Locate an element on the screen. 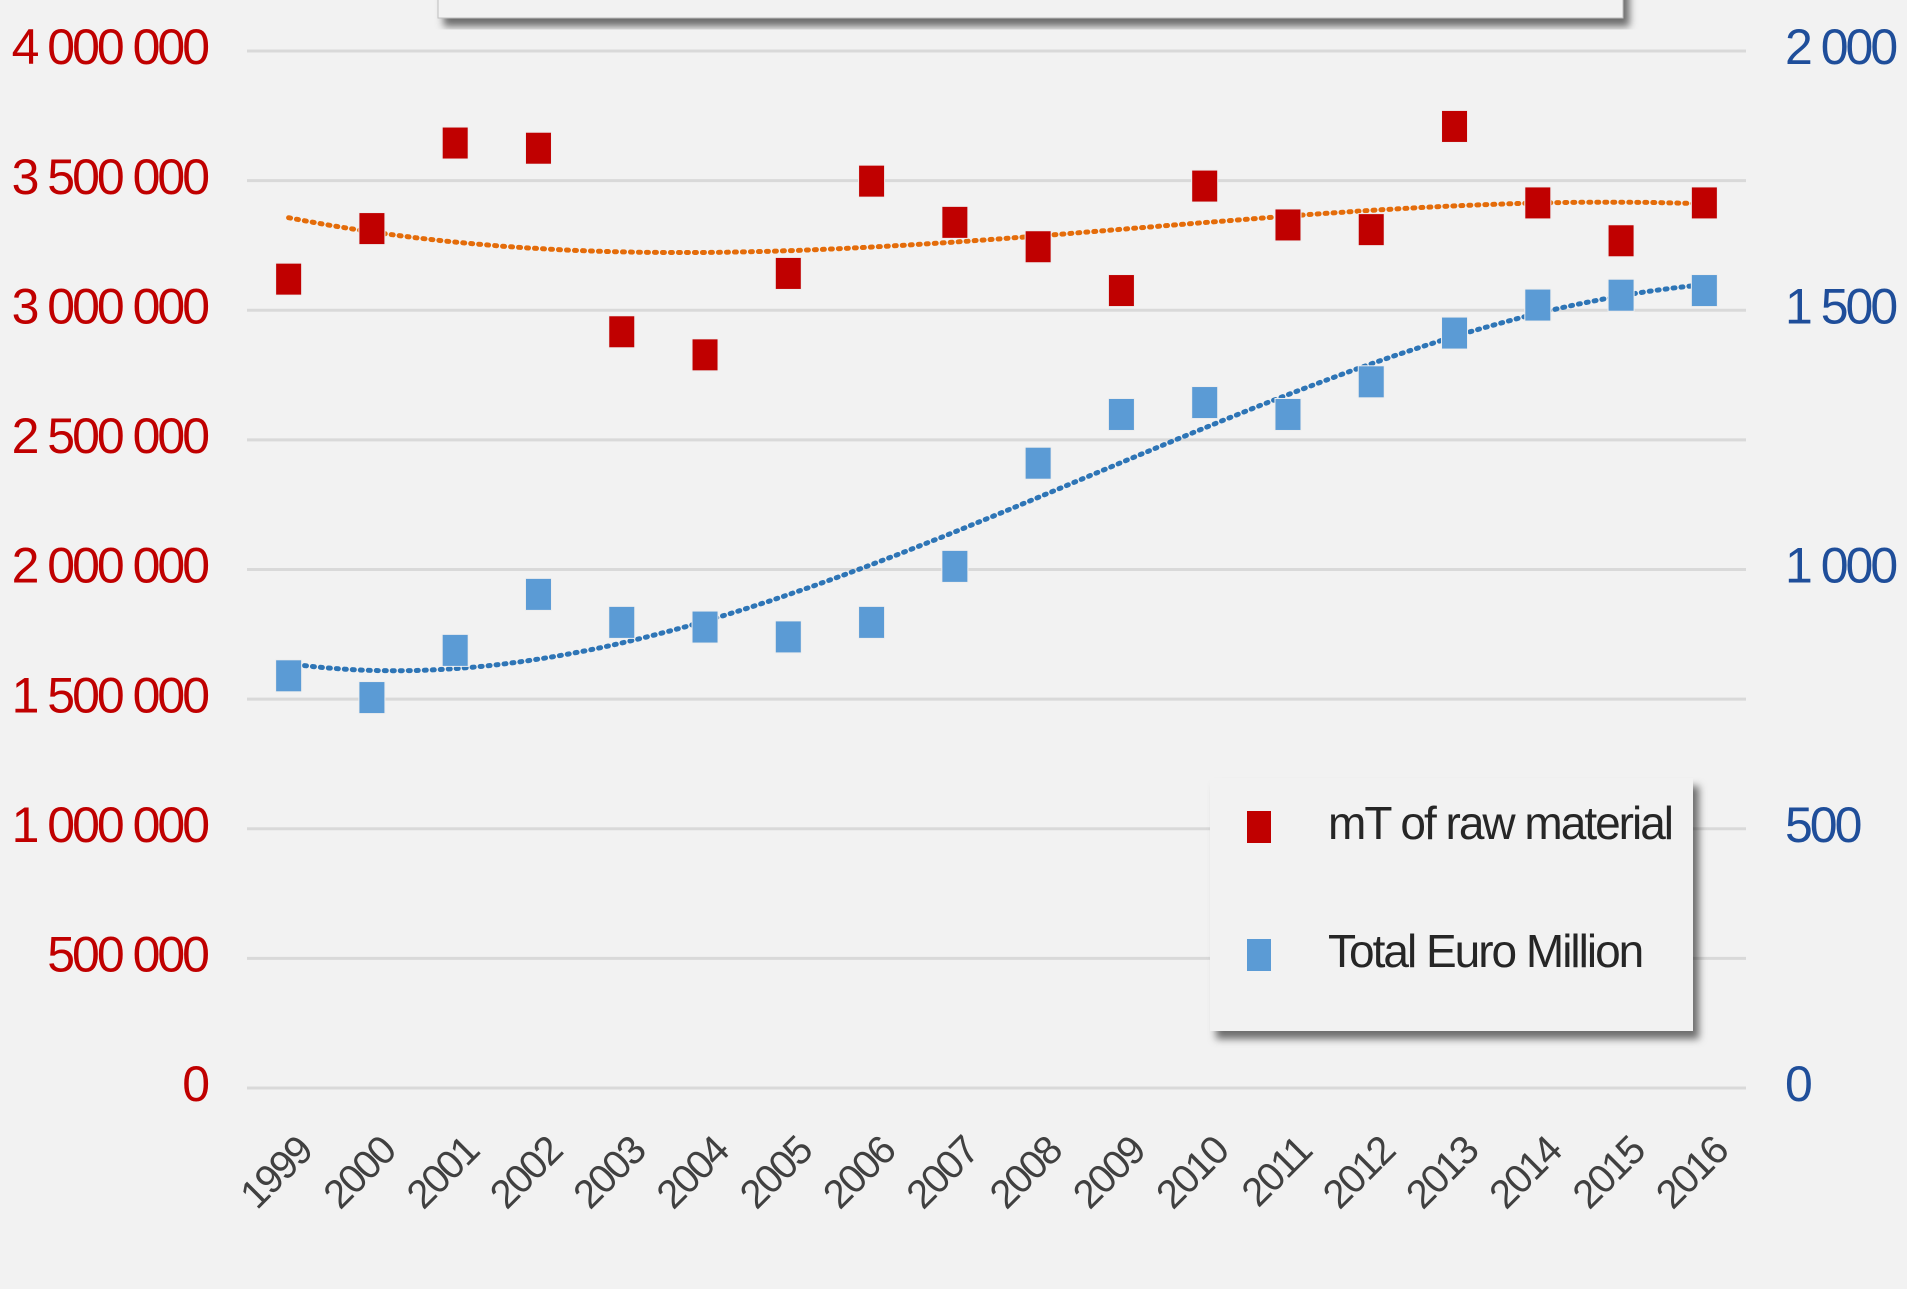 The height and width of the screenshot is (1289, 1907). x-tick-label: 2005 is located at coordinates (776, 1172).